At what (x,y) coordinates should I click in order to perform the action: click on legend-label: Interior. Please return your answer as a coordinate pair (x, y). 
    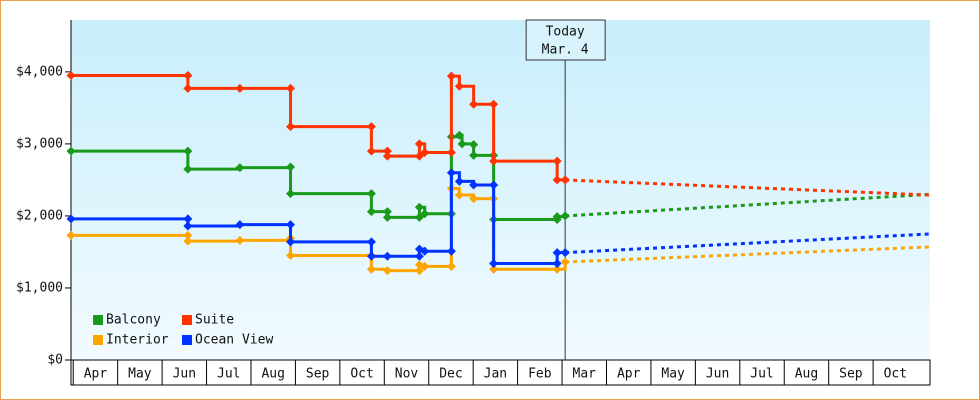
    Looking at the image, I should click on (137, 340).